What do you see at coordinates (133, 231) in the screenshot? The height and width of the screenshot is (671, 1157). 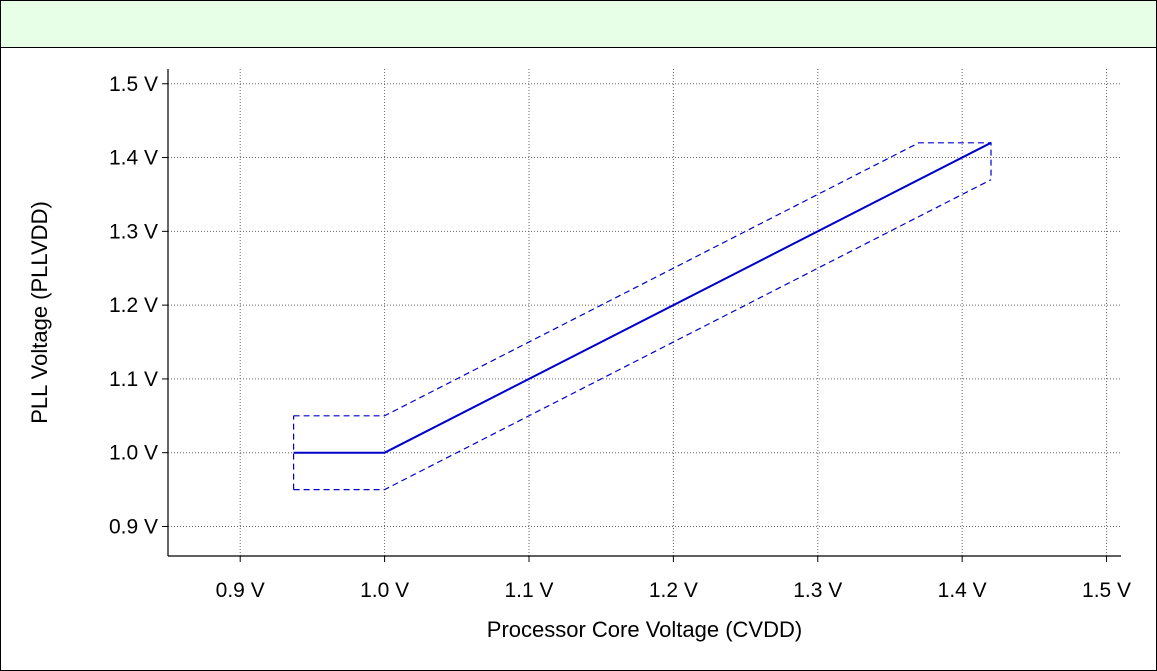 I see `y-tick-label: 1.3 V` at bounding box center [133, 231].